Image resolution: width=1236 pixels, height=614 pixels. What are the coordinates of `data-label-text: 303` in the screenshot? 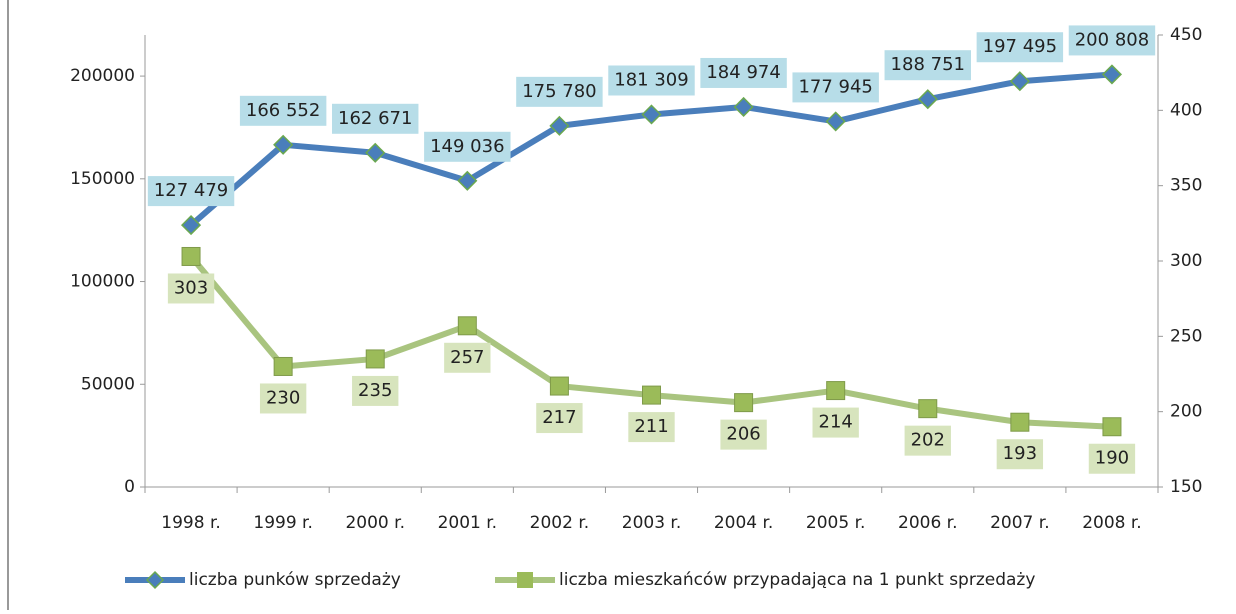 It's located at (191, 287).